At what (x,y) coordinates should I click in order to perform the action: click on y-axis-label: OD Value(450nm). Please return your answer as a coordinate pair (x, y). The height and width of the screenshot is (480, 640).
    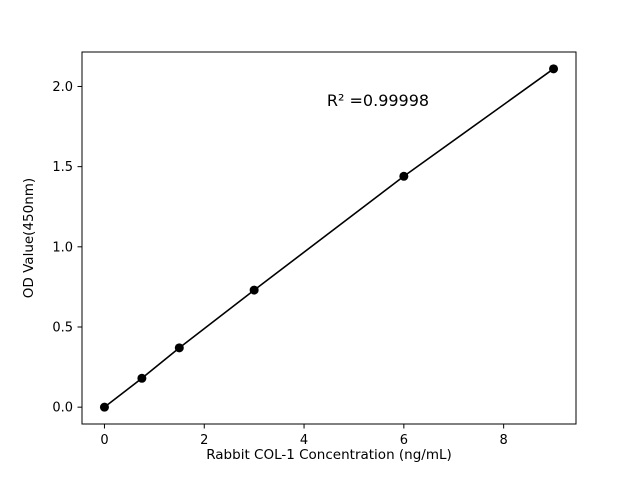
    Looking at the image, I should click on (29, 238).